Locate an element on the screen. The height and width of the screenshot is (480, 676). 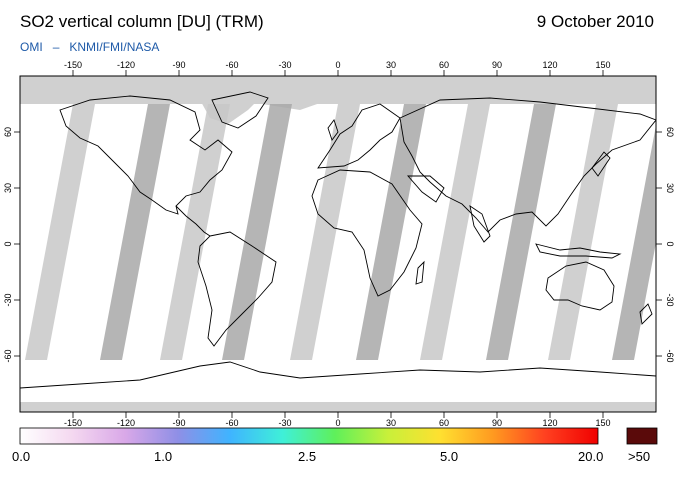
credit-agencies: KNMI/FMI/NASA is located at coordinates (114, 47).